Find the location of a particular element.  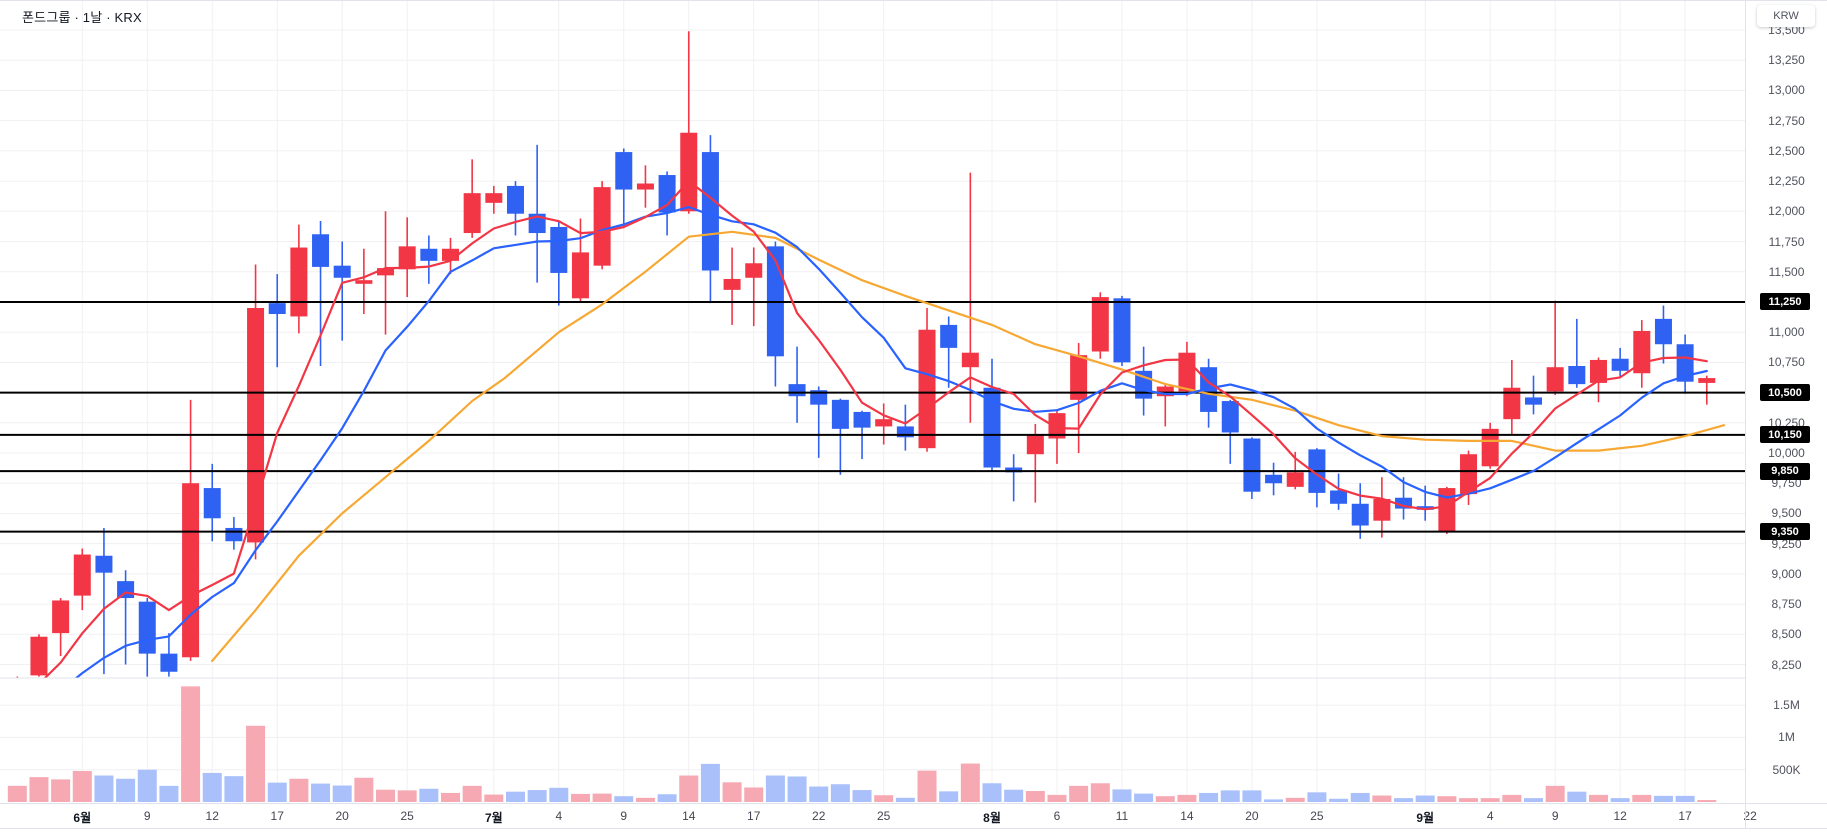

time-tick-label: 17 is located at coordinates (277, 816).